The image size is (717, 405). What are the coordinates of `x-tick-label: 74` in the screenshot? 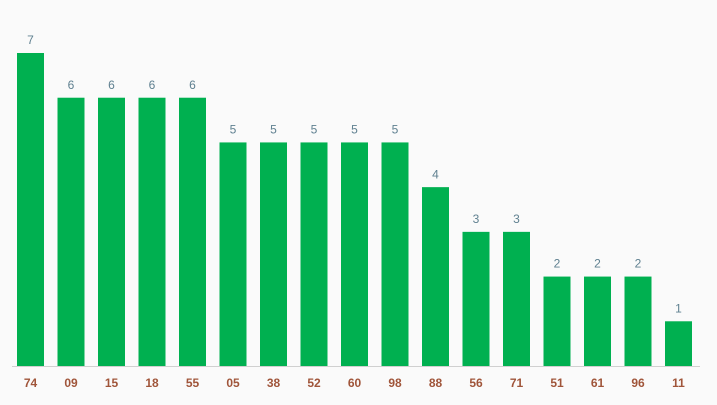 It's located at (31, 383).